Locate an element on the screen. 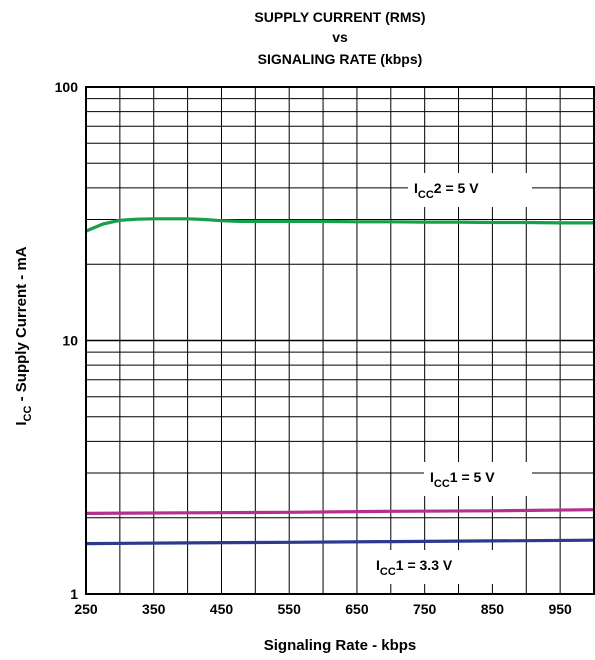  x-tick-label: 650 is located at coordinates (357, 609).